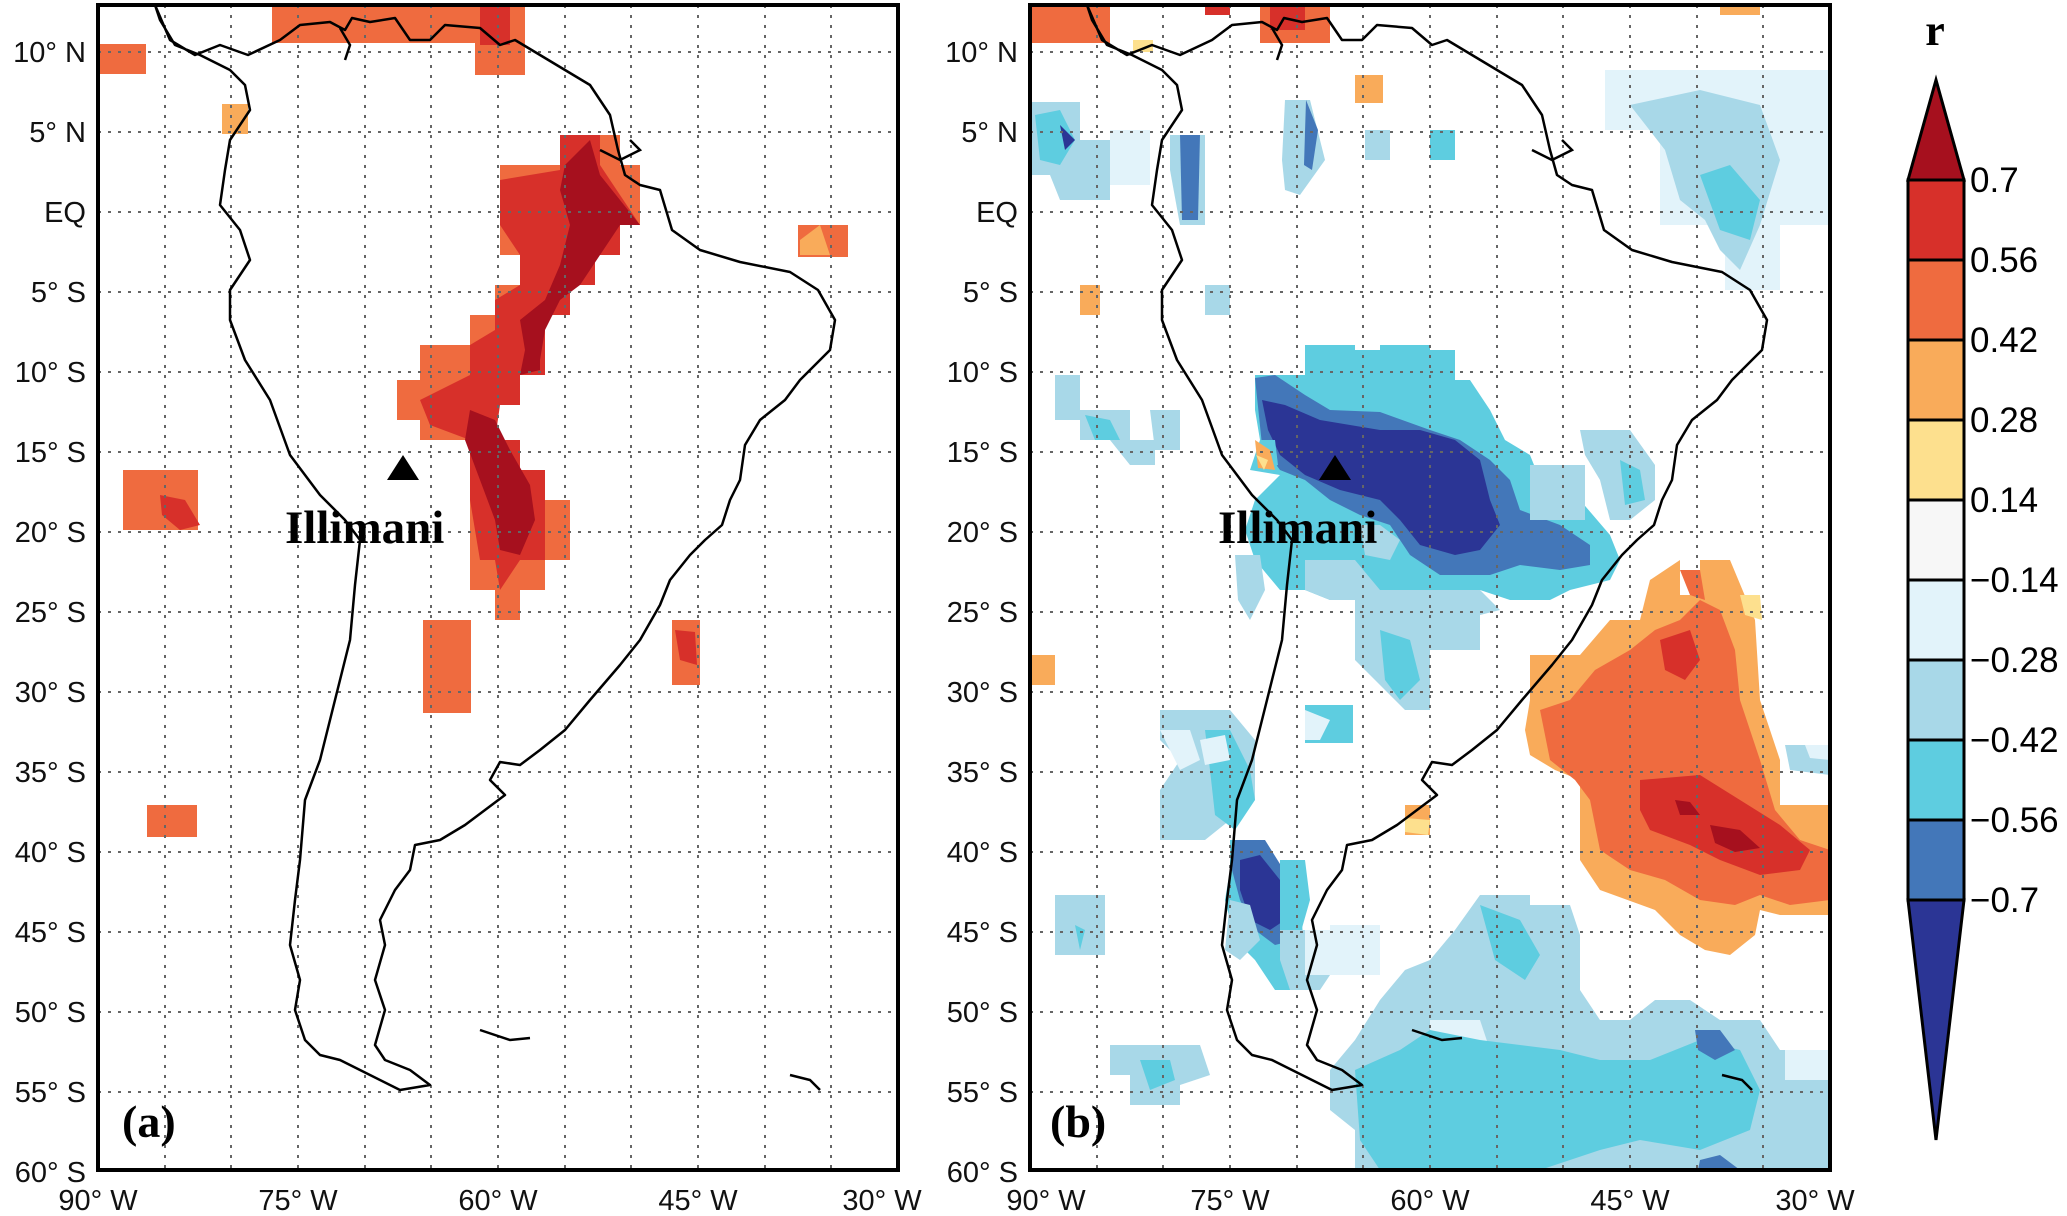 The width and height of the screenshot is (2067, 1216). Describe the element at coordinates (1297, 528) in the screenshot. I see `site-label-b: Illimani` at that location.